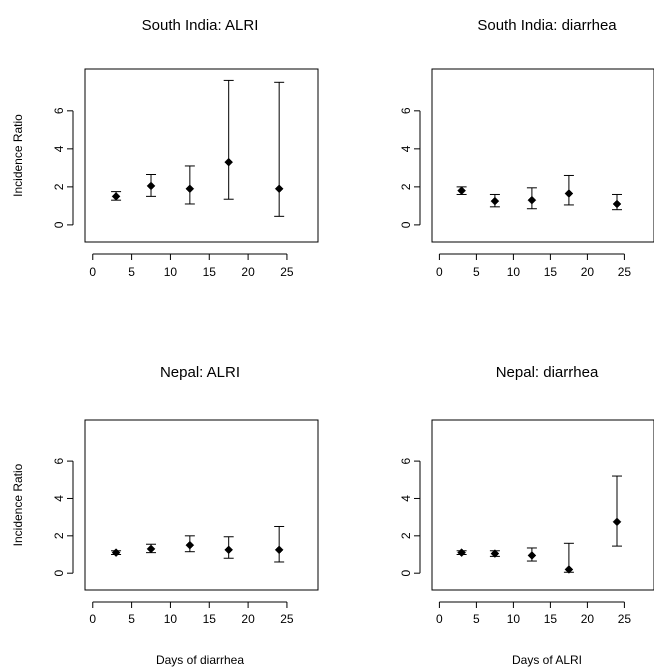 This screenshot has width=654, height=667. I want to click on panel-title: South India: diarrhea, so click(547, 25).